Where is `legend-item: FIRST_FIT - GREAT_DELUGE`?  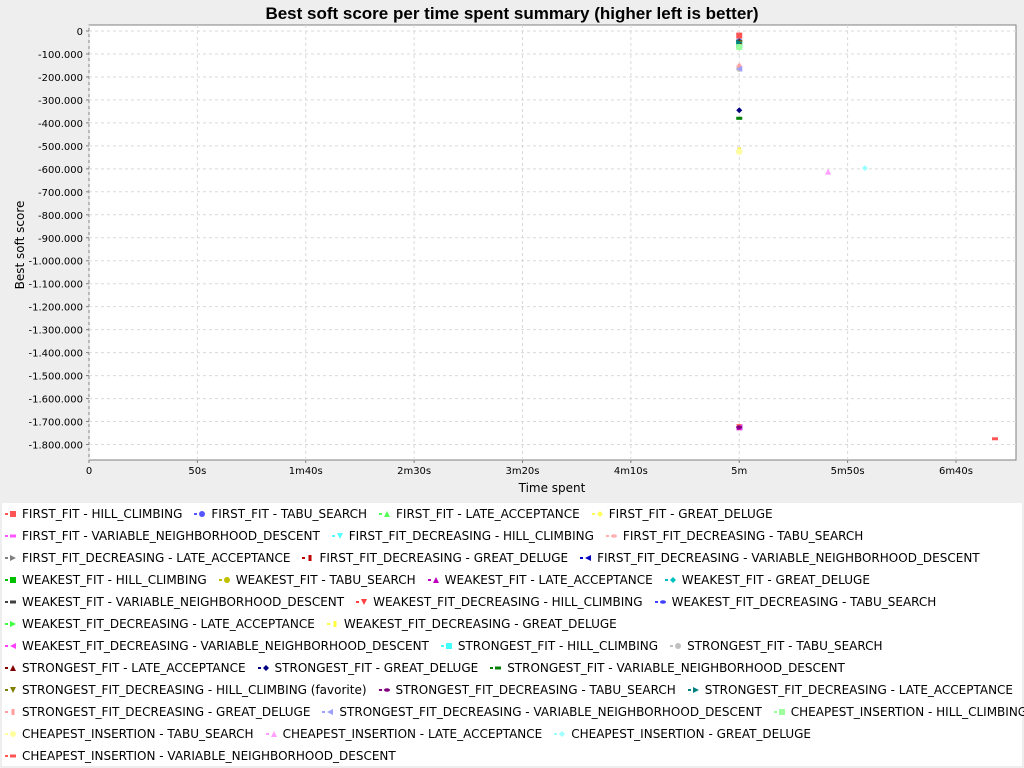 legend-item: FIRST_FIT - GREAT_DELUGE is located at coordinates (682, 514).